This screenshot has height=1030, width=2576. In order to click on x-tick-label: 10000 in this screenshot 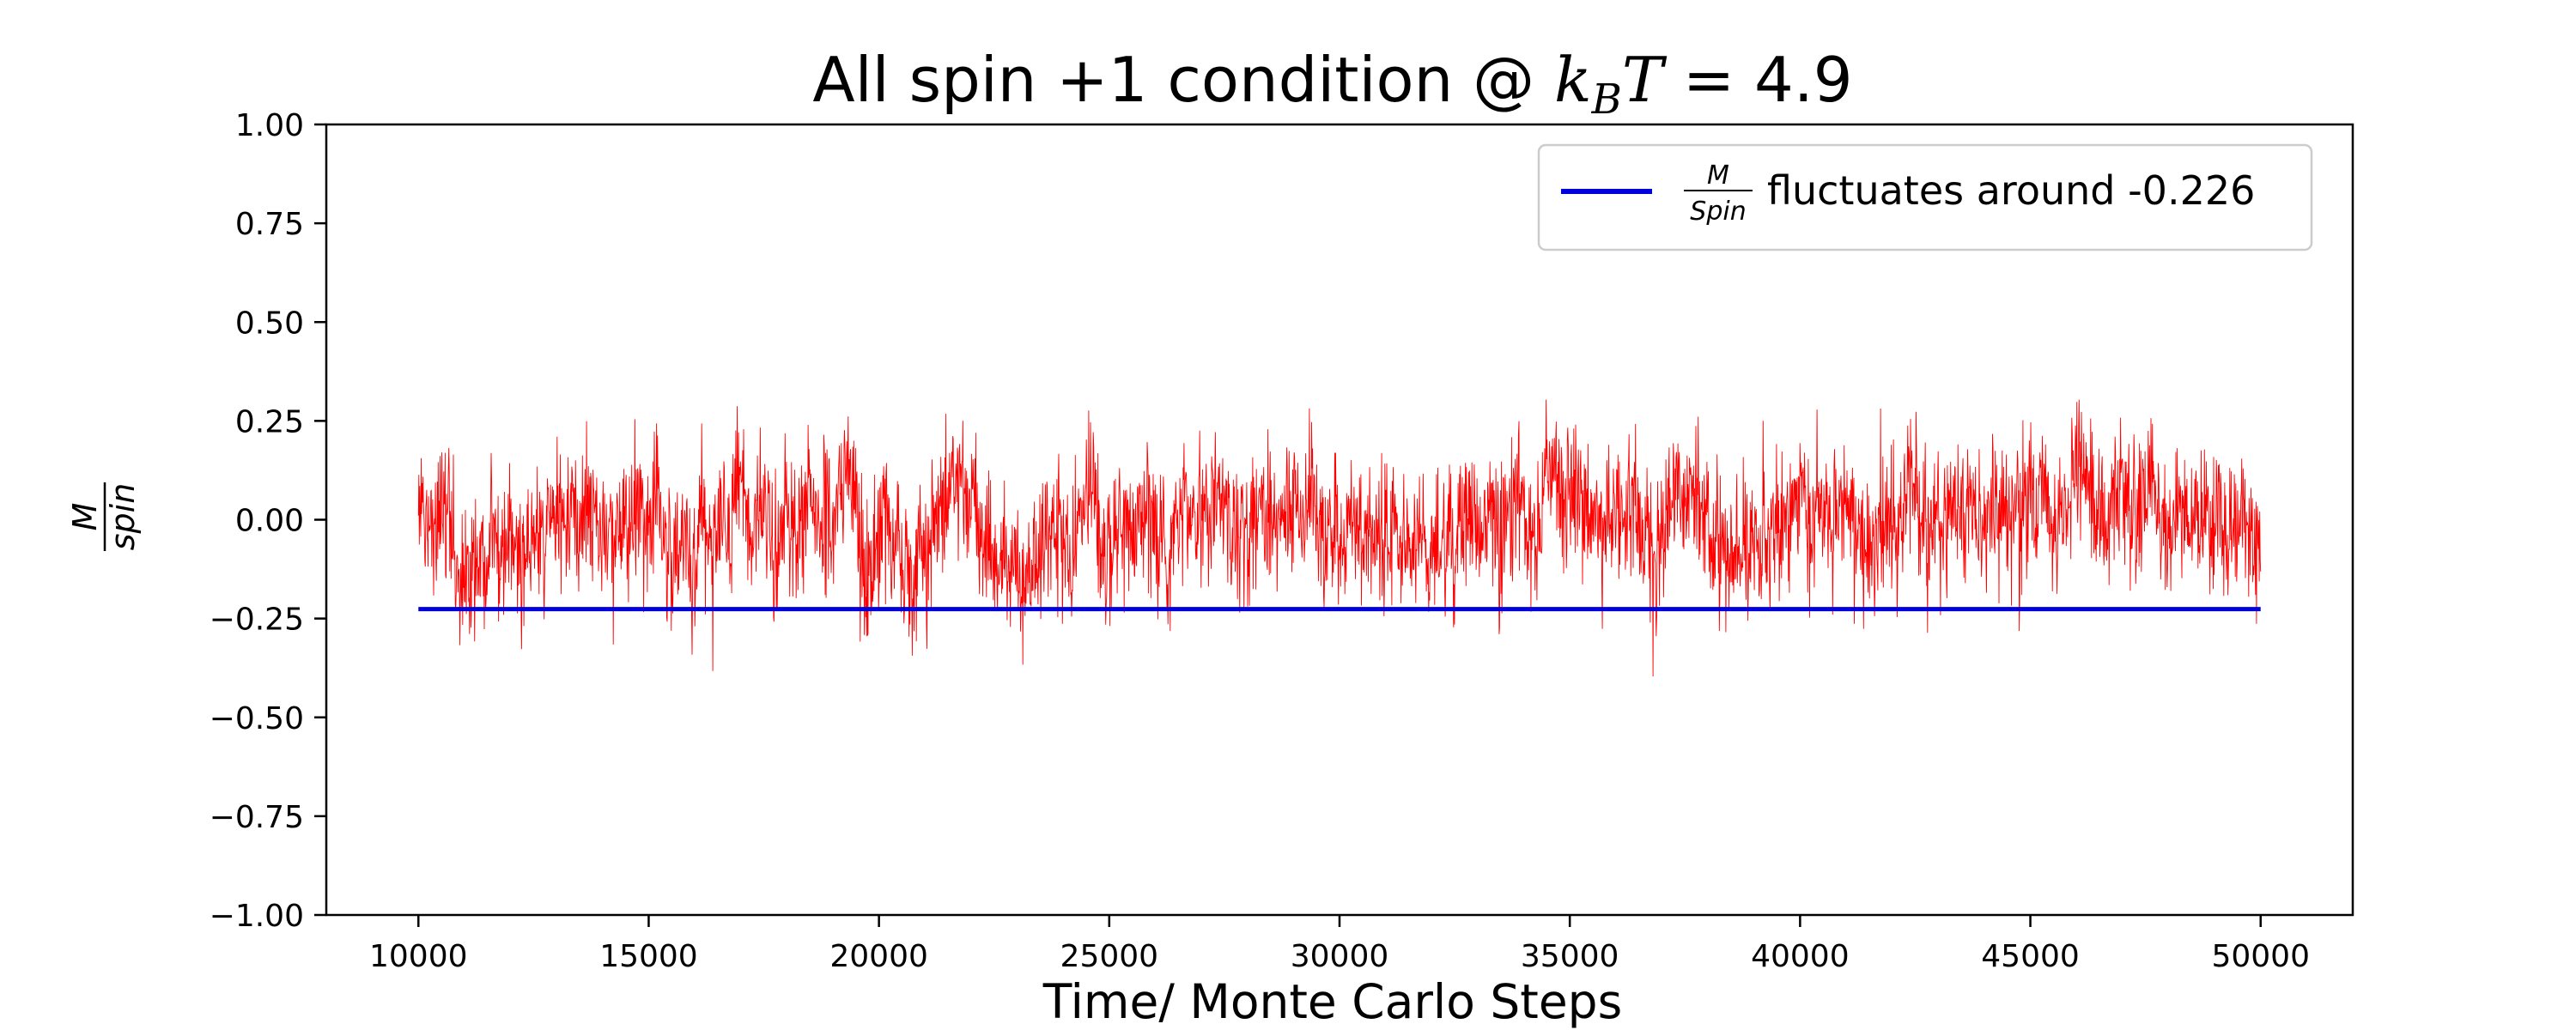, I will do `click(419, 956)`.